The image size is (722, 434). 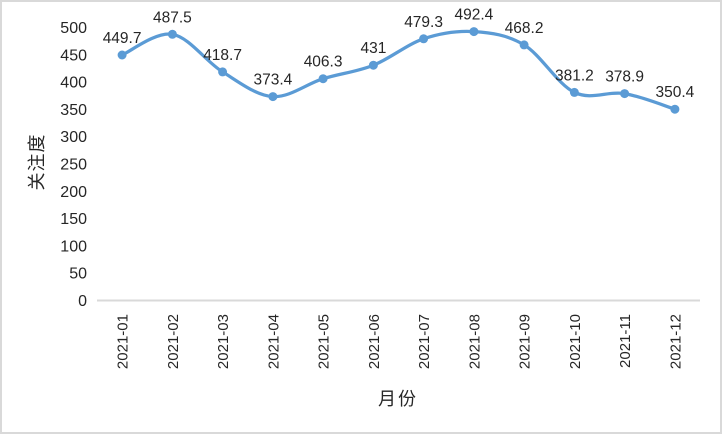 What do you see at coordinates (675, 341) in the screenshot?
I see `x-tick-label: 2021-12` at bounding box center [675, 341].